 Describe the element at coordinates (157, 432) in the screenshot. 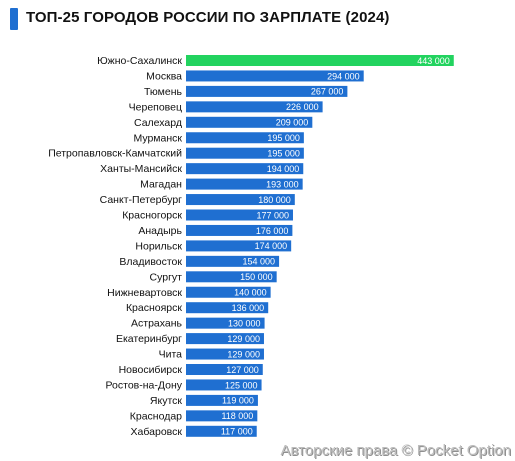

I see `category-label: Хабаровск` at that location.